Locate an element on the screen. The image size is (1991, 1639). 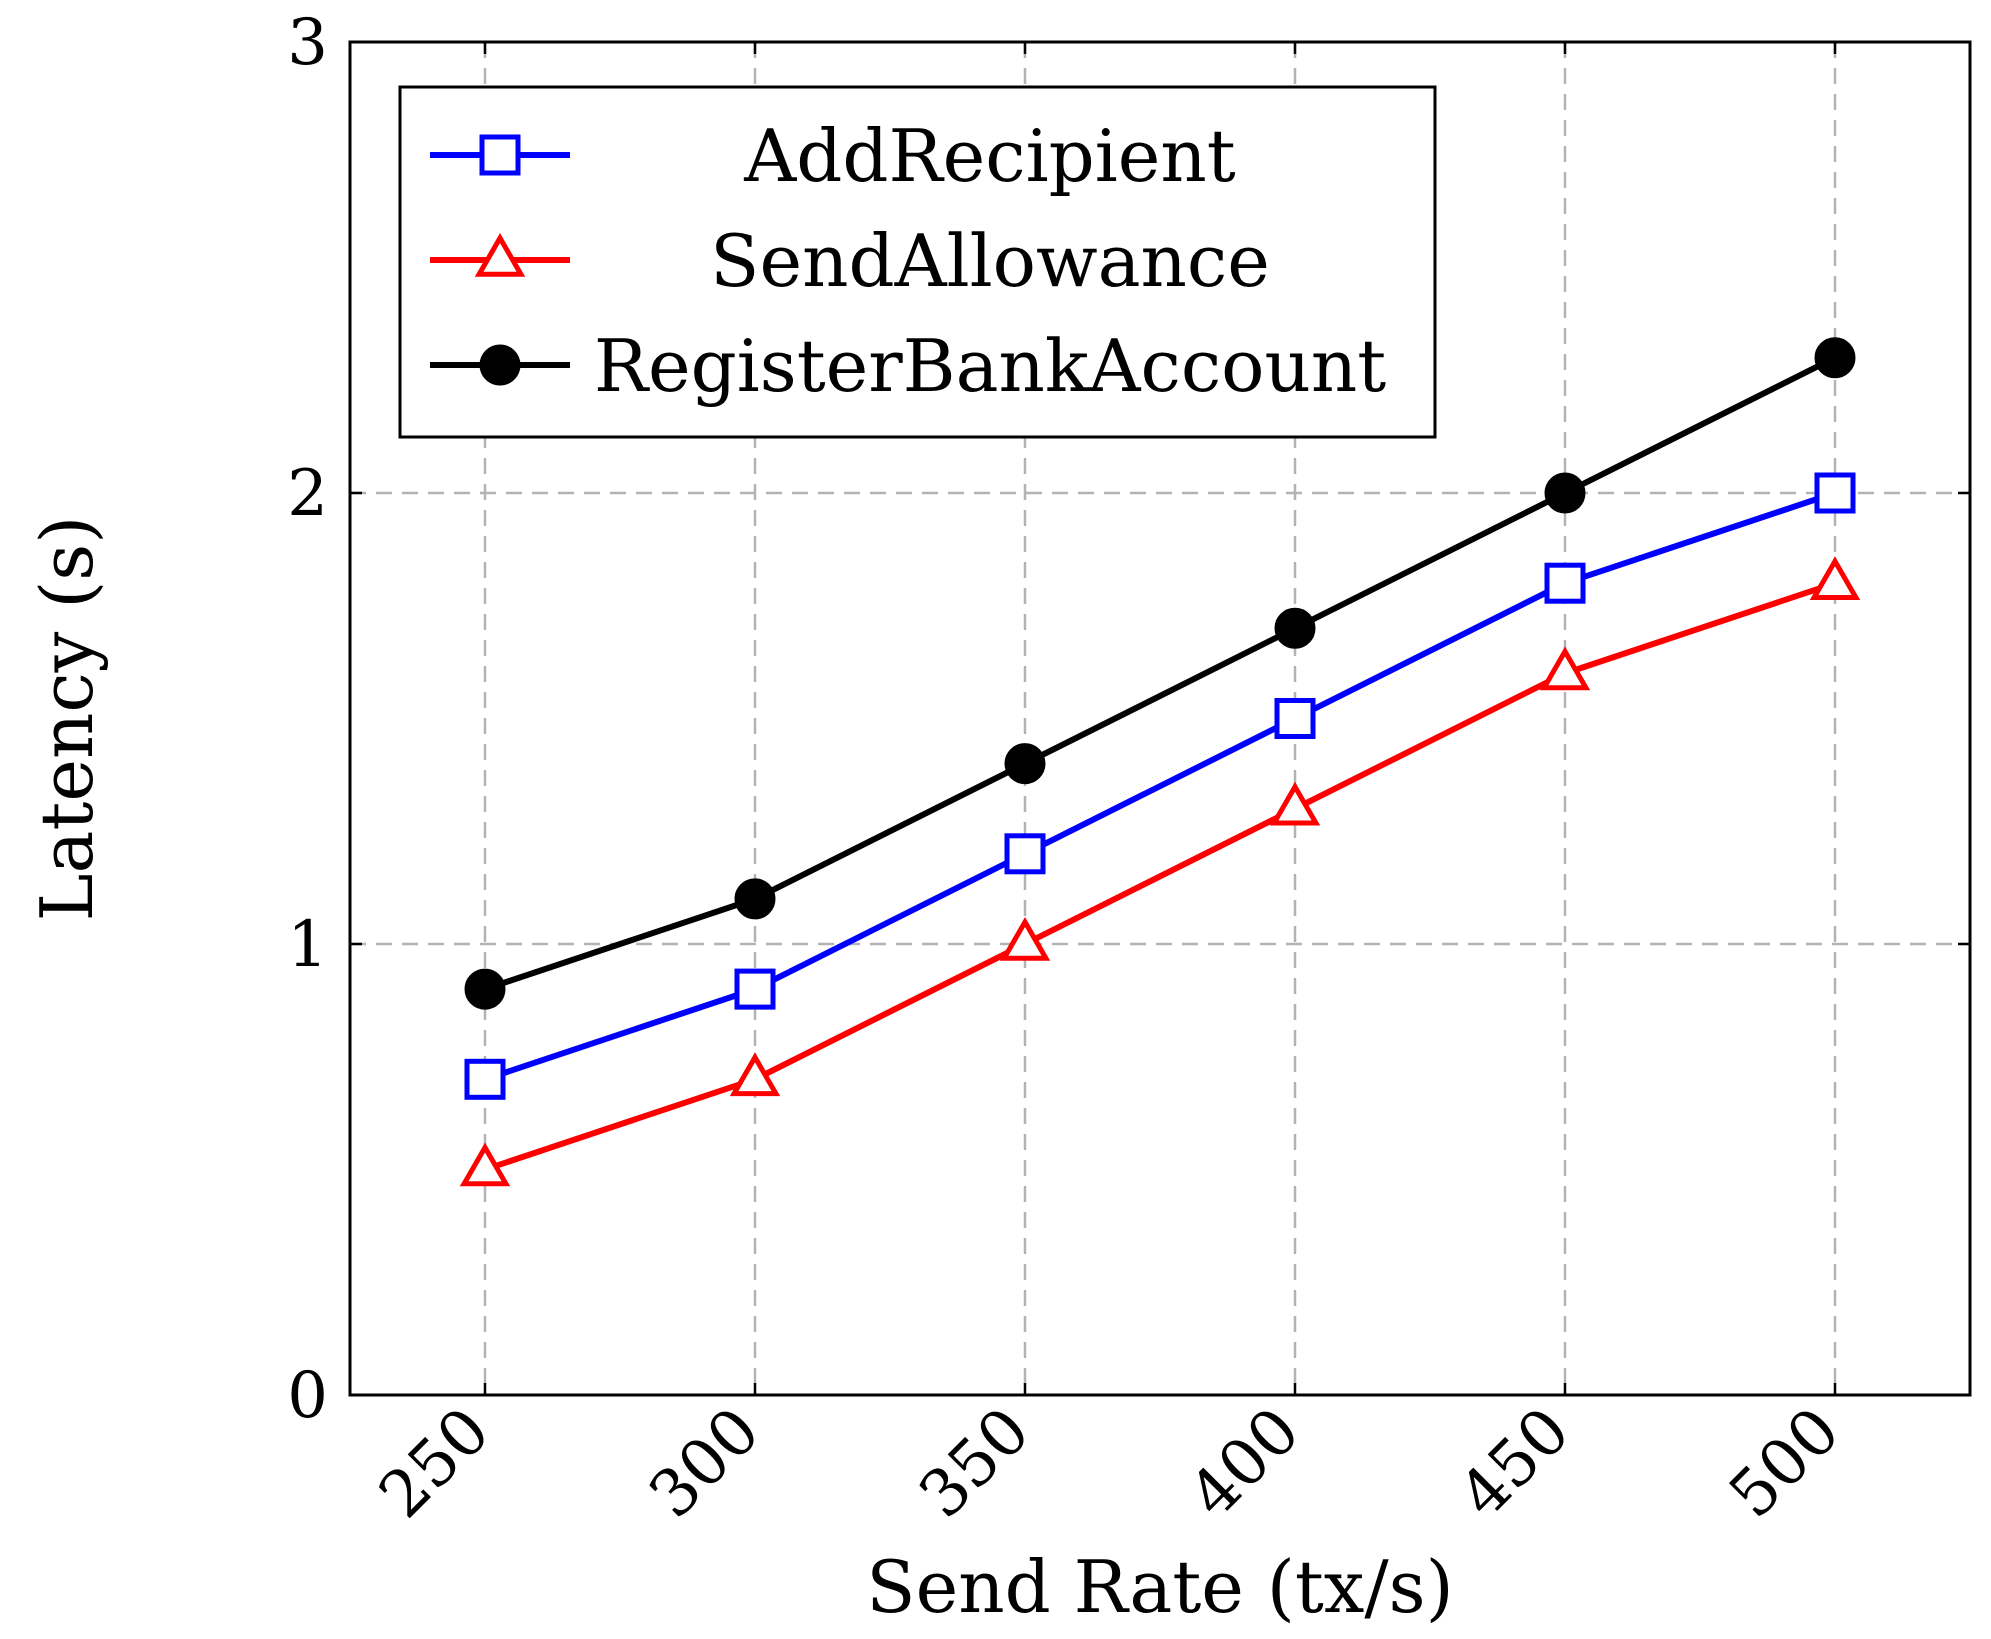
x-axis-label: Send Rate (tx/s) is located at coordinates (1159, 1587).